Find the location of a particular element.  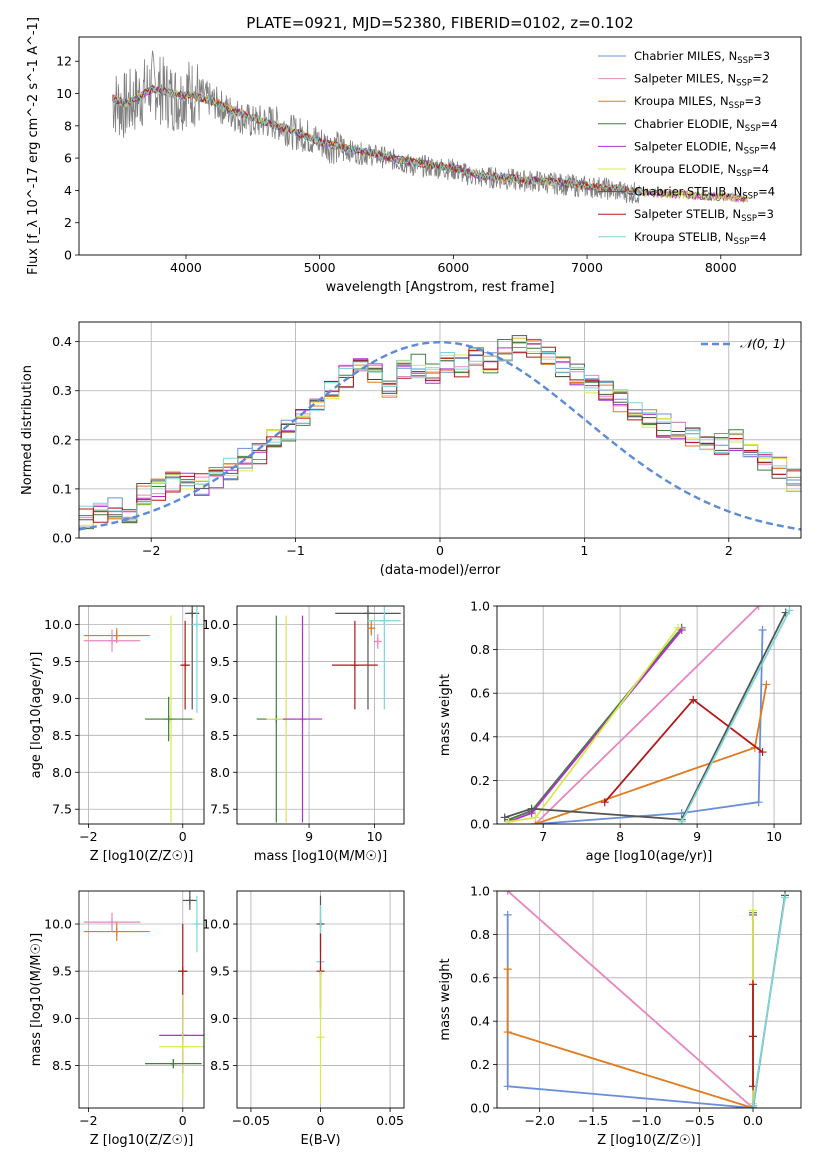

y-tick-label: 10 is located at coordinates (64, 93).